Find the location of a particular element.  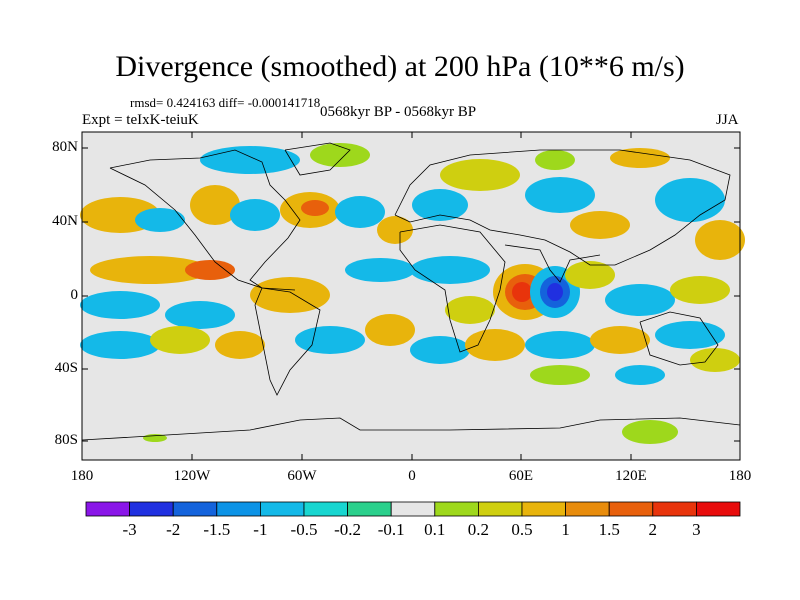

colorbar-tick-label: -0.5 is located at coordinates (304, 529).